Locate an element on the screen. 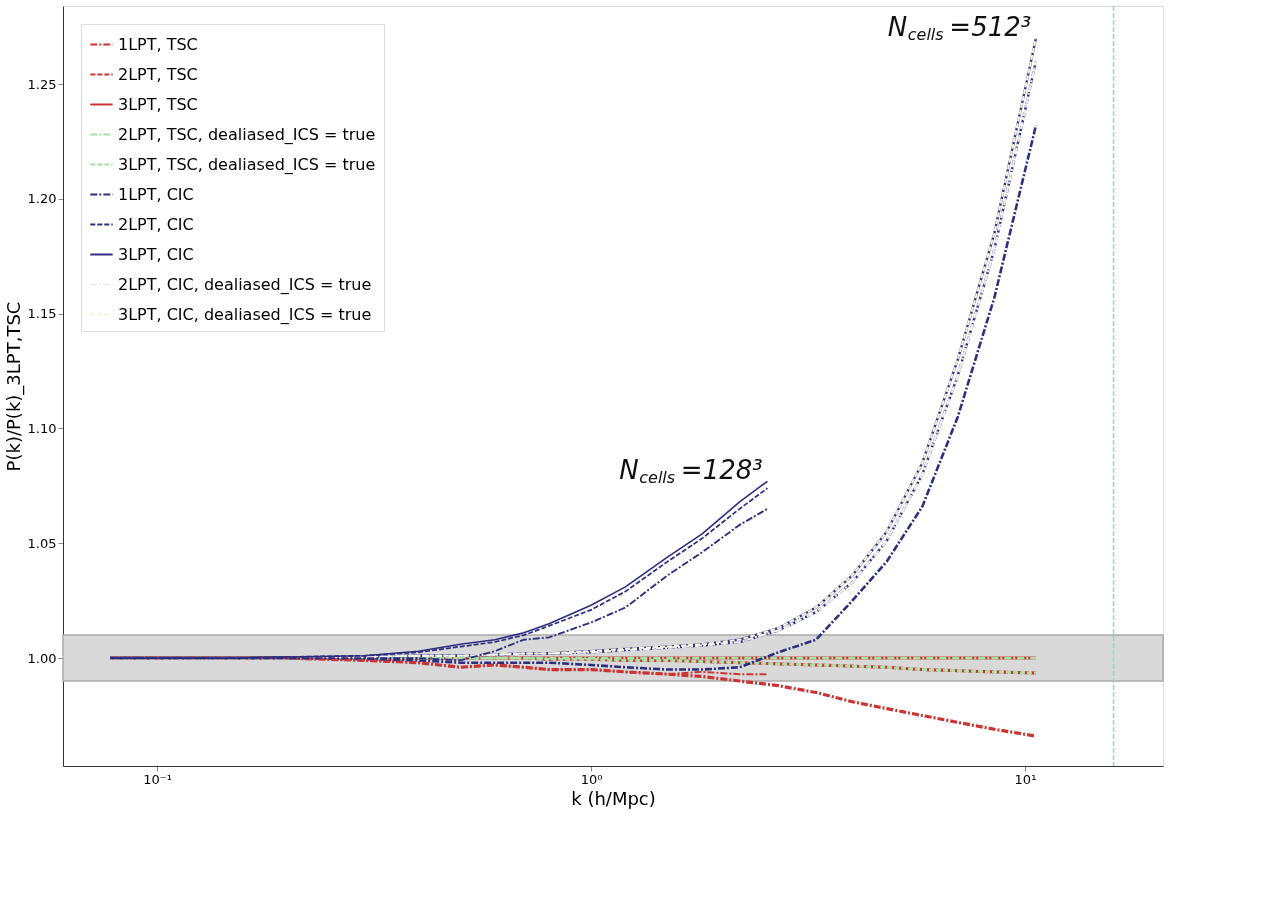 This screenshot has width=1268, height=903. y-tick-label: 1.20 is located at coordinates (42, 199).